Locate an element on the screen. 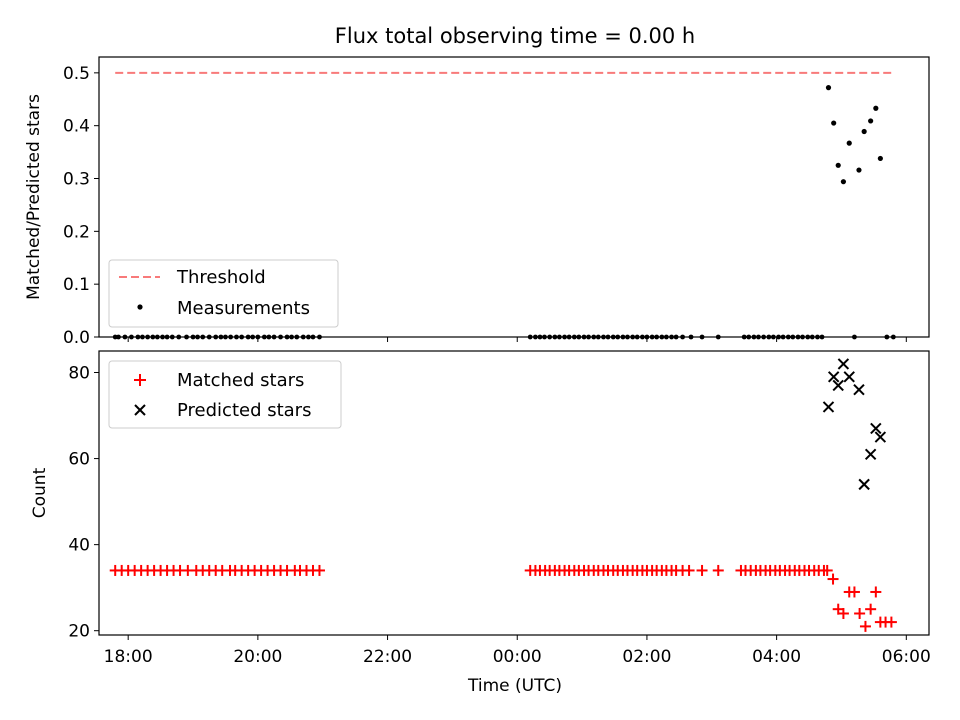 This screenshot has height=720, width=960. x-tick-label: 20:00 is located at coordinates (257, 657).